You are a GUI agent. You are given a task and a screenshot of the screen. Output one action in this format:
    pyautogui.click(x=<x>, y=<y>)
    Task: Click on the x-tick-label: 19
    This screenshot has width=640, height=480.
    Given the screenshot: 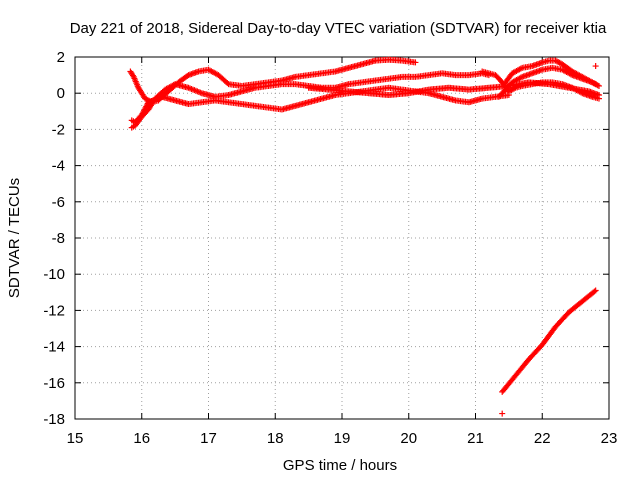 What is the action you would take?
    pyautogui.click(x=342, y=438)
    